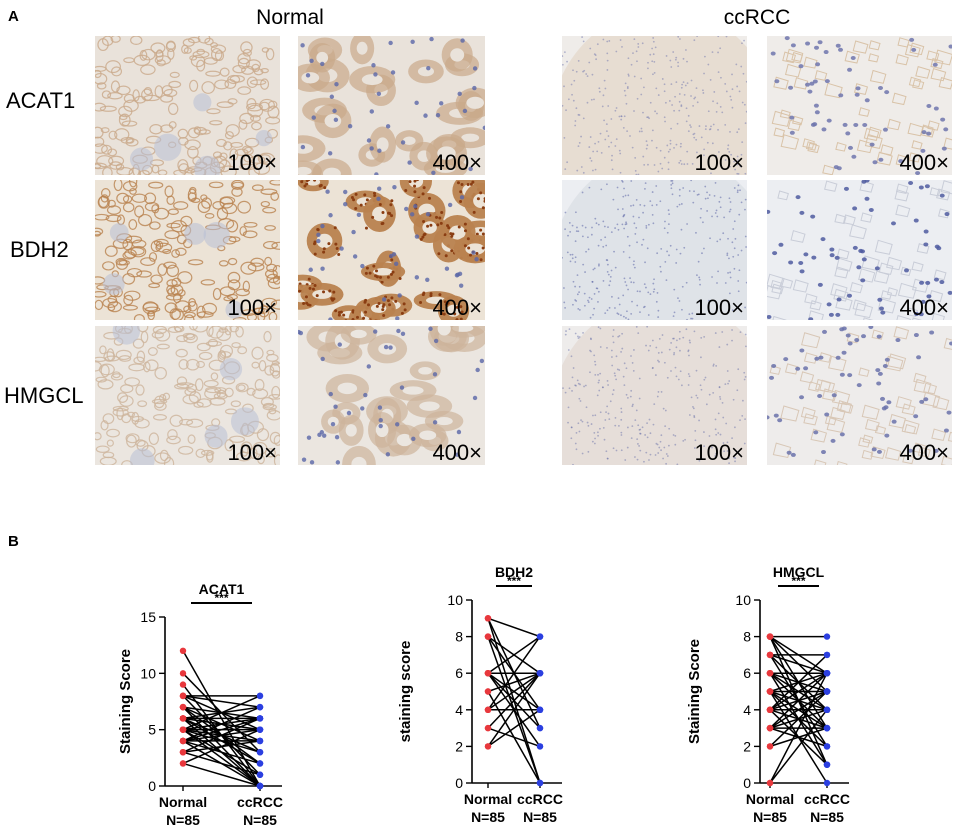  Describe the element at coordinates (222, 589) in the screenshot. I see `chart-title: ACAT1` at that location.